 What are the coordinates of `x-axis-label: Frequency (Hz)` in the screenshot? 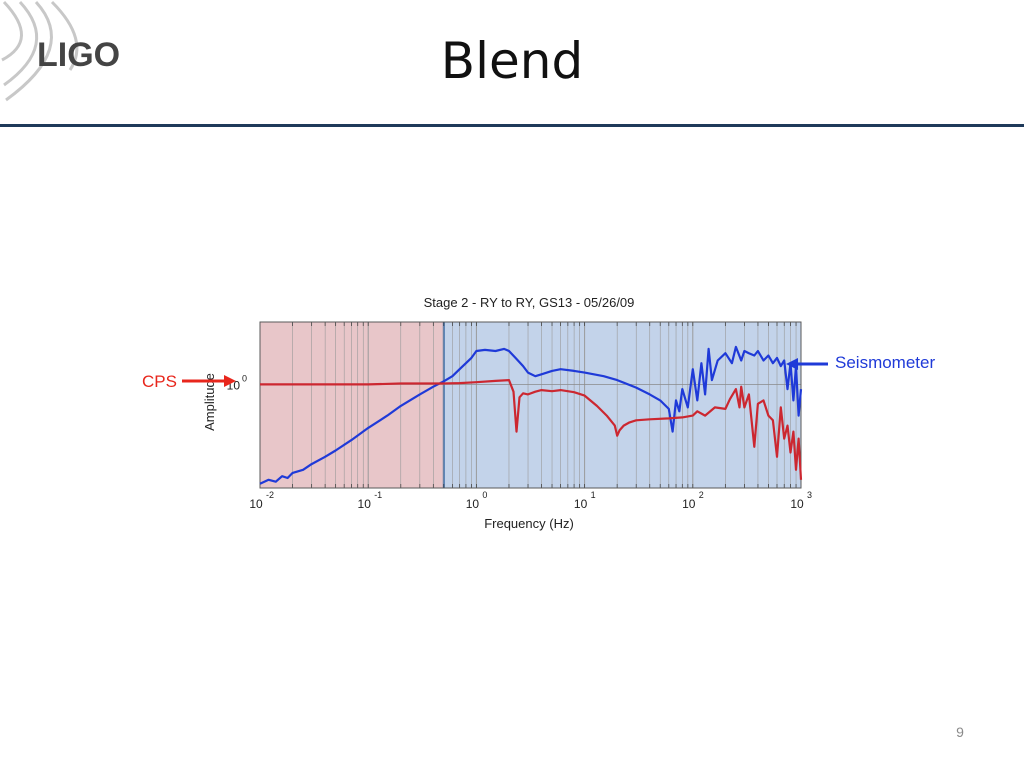 It's located at (529, 523).